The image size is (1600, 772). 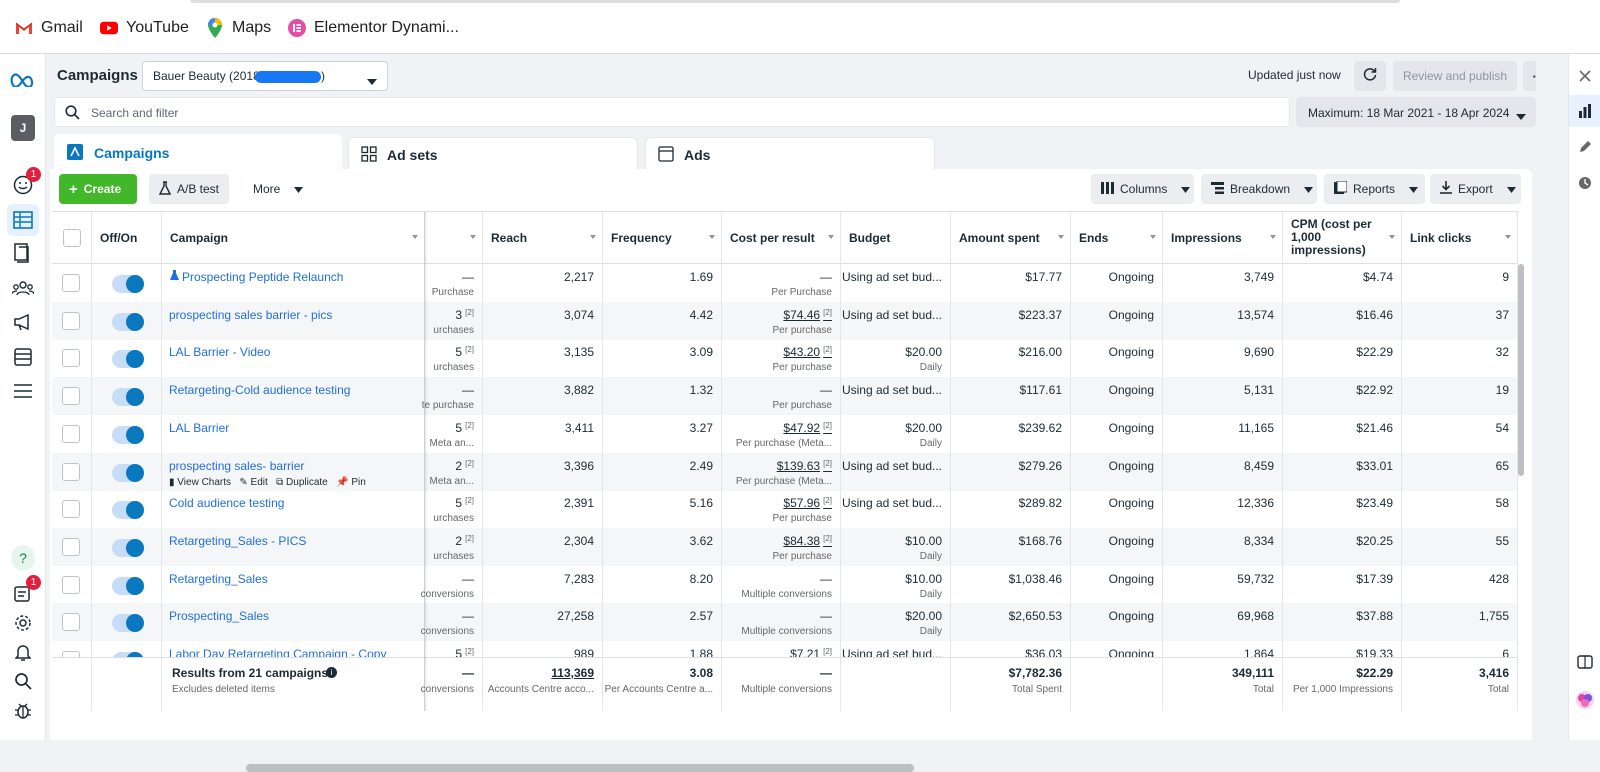 What do you see at coordinates (49, 28) in the screenshot?
I see `bookmark-gmail: Gmail` at bounding box center [49, 28].